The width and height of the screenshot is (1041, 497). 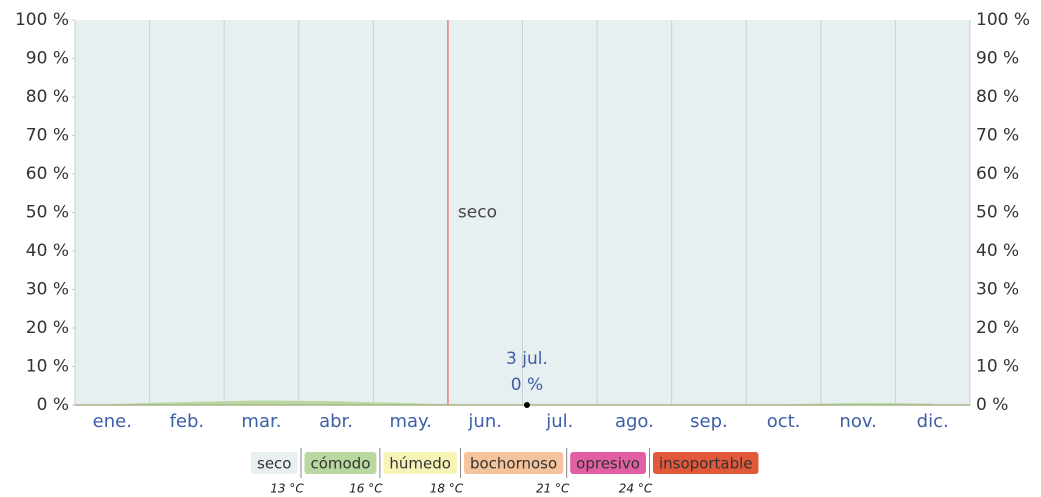 I want to click on x-tick-label: mar., so click(x=261, y=421).